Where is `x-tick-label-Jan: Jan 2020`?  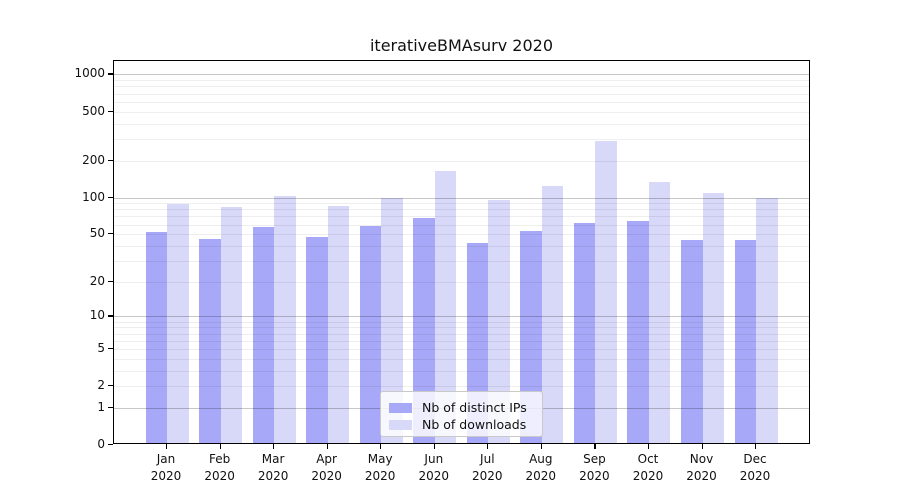 x-tick-label-Jan: Jan 2020 is located at coordinates (166, 467).